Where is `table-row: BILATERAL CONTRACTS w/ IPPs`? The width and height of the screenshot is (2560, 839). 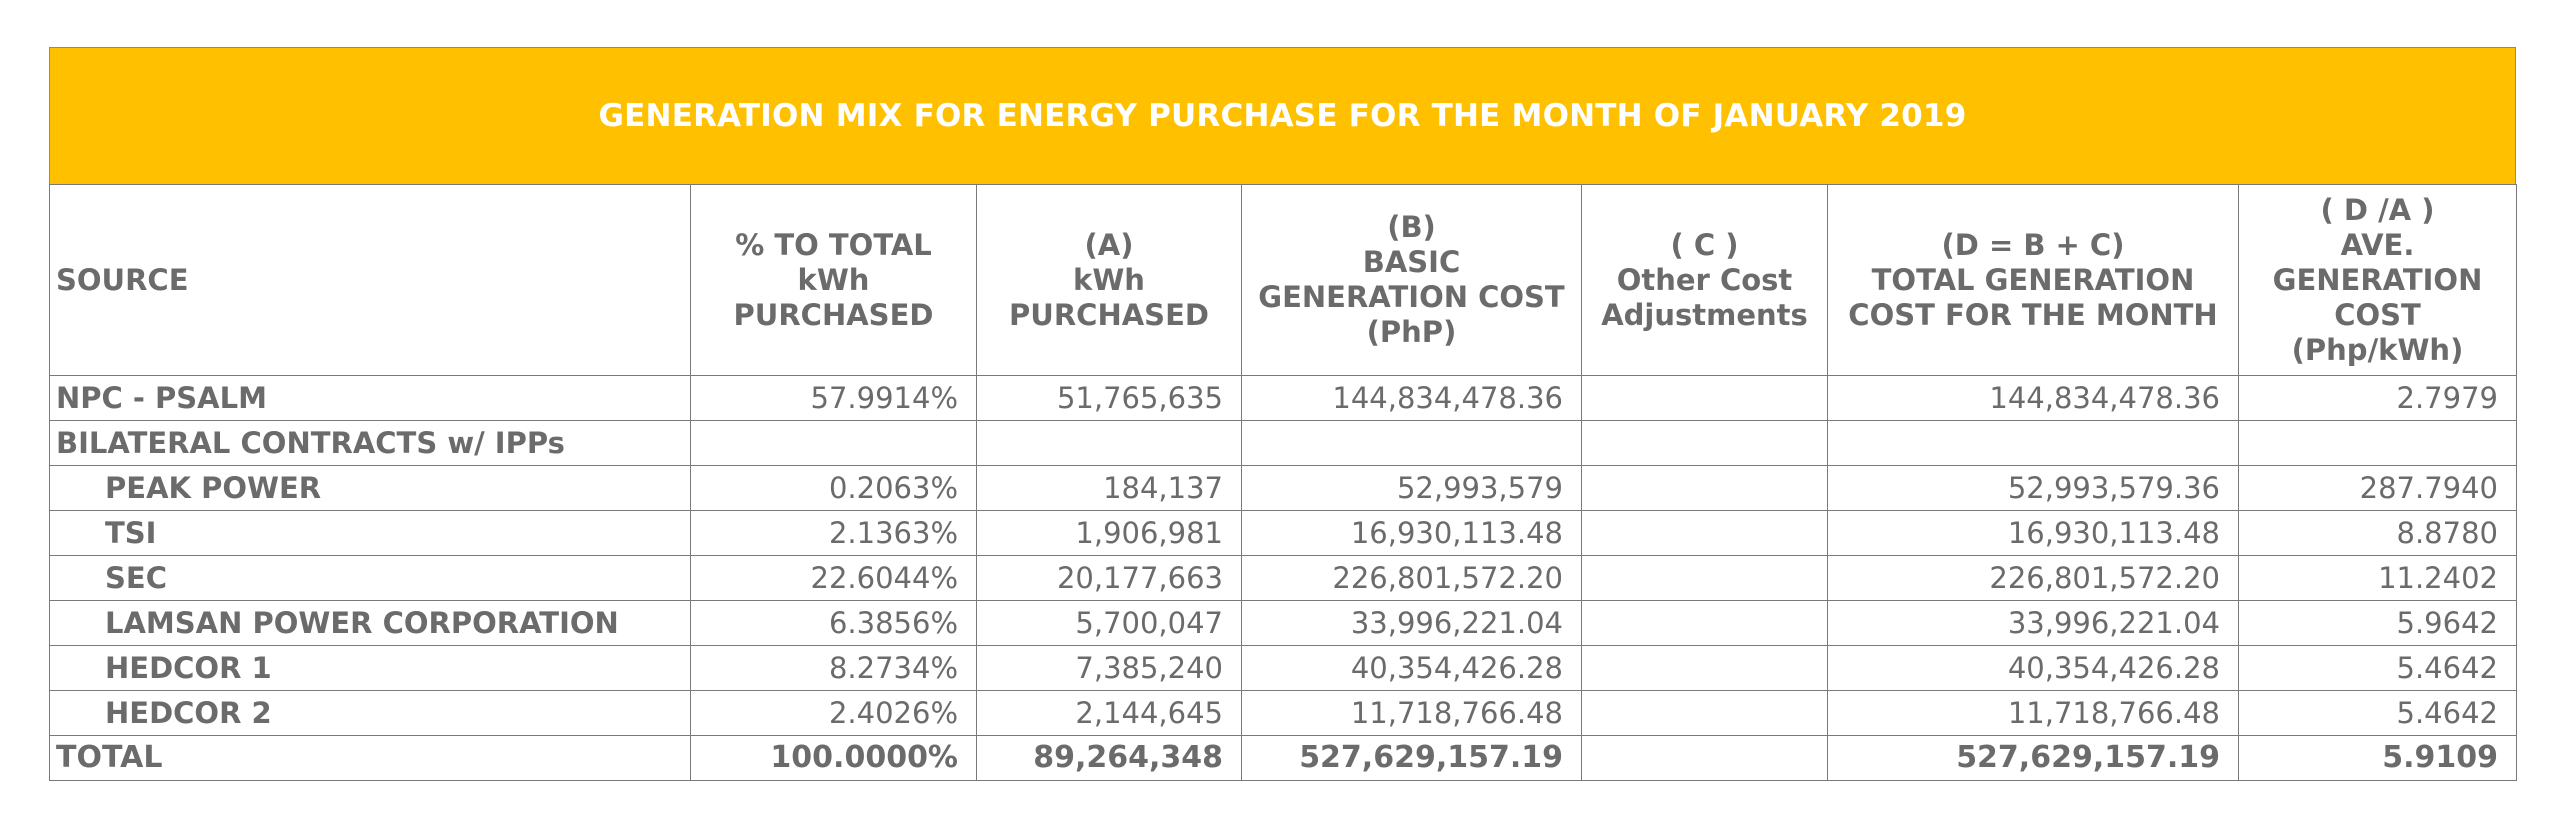
table-row: BILATERAL CONTRACTS w/ IPPs is located at coordinates (1283, 443).